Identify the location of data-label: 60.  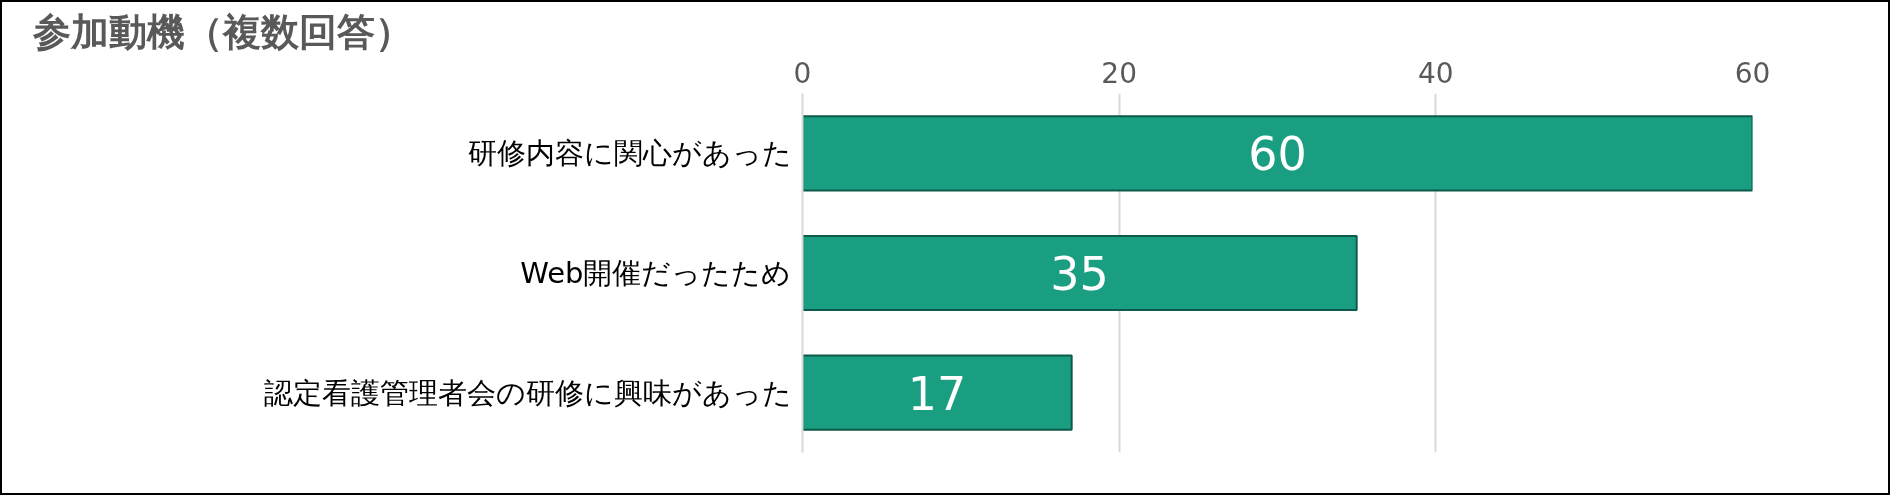
(1277, 154).